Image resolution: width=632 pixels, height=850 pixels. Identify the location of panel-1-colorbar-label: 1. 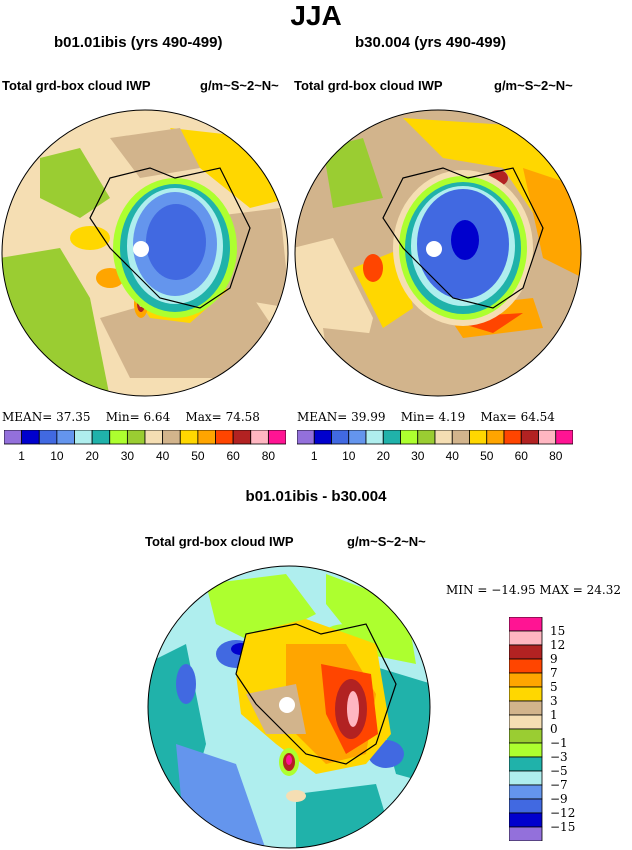
(21, 456).